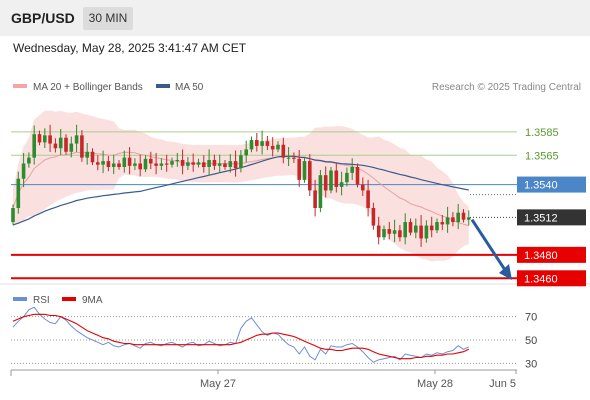 This screenshot has height=400, width=590. Describe the element at coordinates (295, 18) in the screenshot. I see `header-bar: GBP/USD 30 MIN` at that location.